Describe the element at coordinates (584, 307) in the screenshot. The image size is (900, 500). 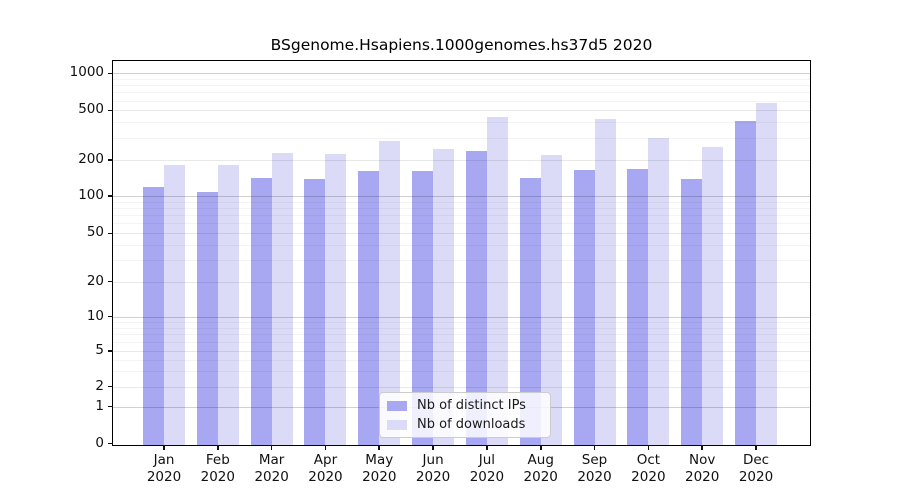
I see `bar-distinct-ips-sep` at that location.